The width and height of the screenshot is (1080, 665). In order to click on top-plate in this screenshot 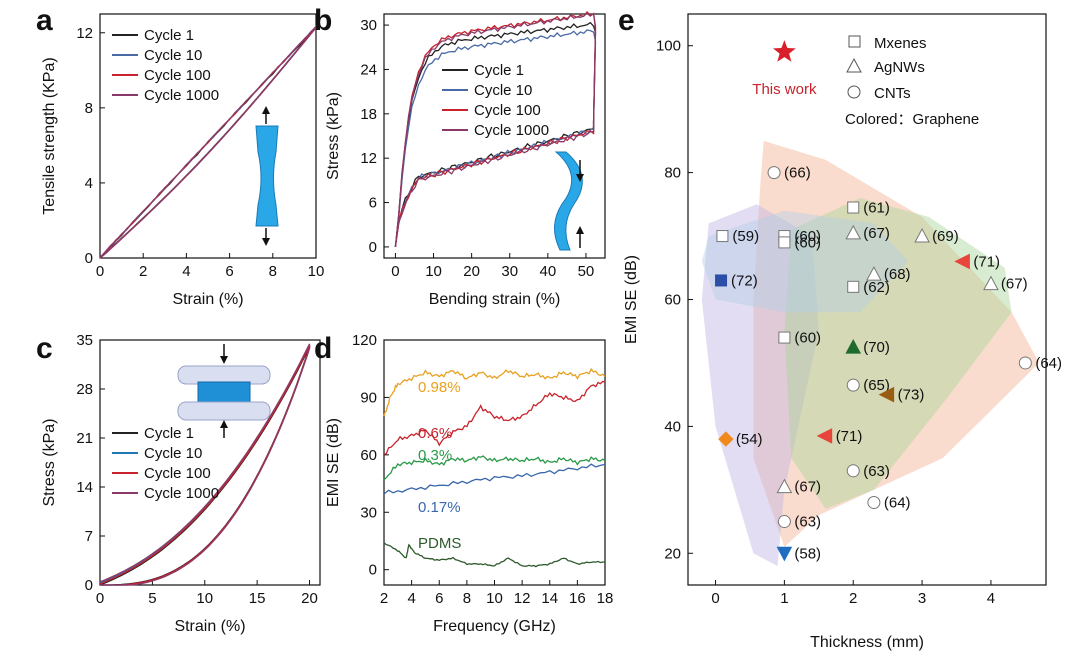, I will do `click(224, 375)`.